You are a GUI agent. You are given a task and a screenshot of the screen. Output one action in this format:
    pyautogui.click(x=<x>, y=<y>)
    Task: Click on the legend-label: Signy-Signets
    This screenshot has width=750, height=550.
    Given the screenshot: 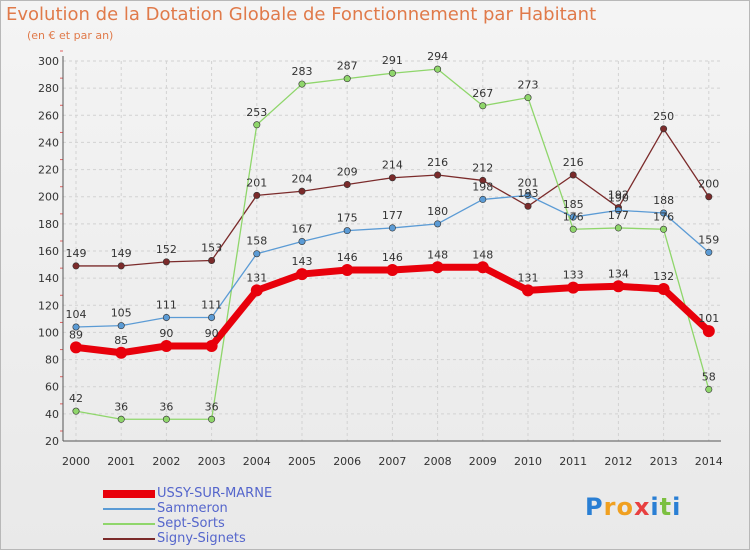 What is the action you would take?
    pyautogui.click(x=201, y=538)
    